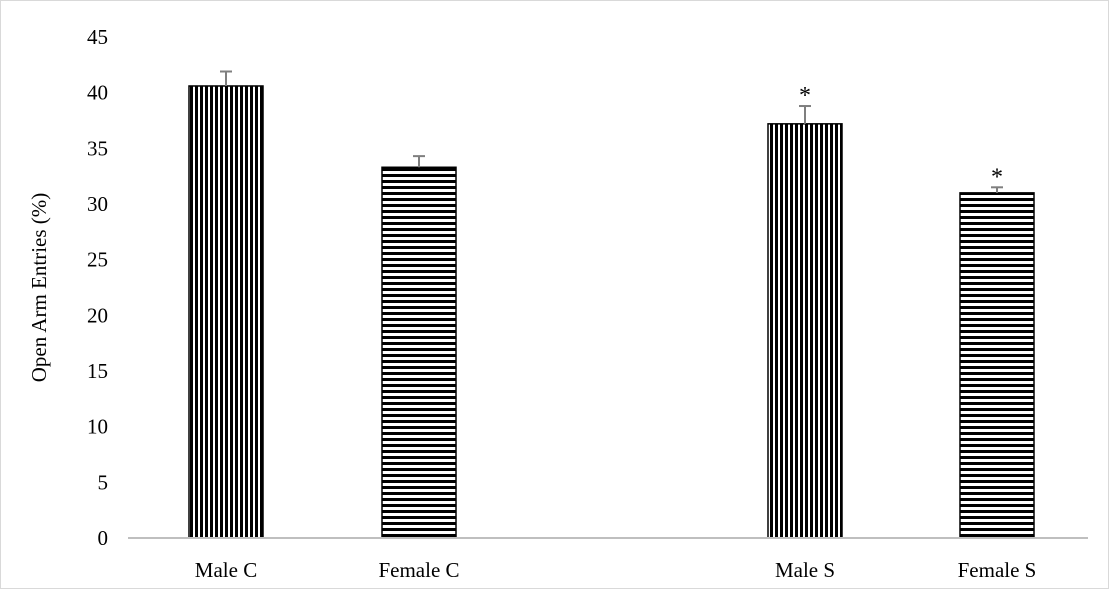  What do you see at coordinates (97, 260) in the screenshot?
I see `y-tick-label: 25` at bounding box center [97, 260].